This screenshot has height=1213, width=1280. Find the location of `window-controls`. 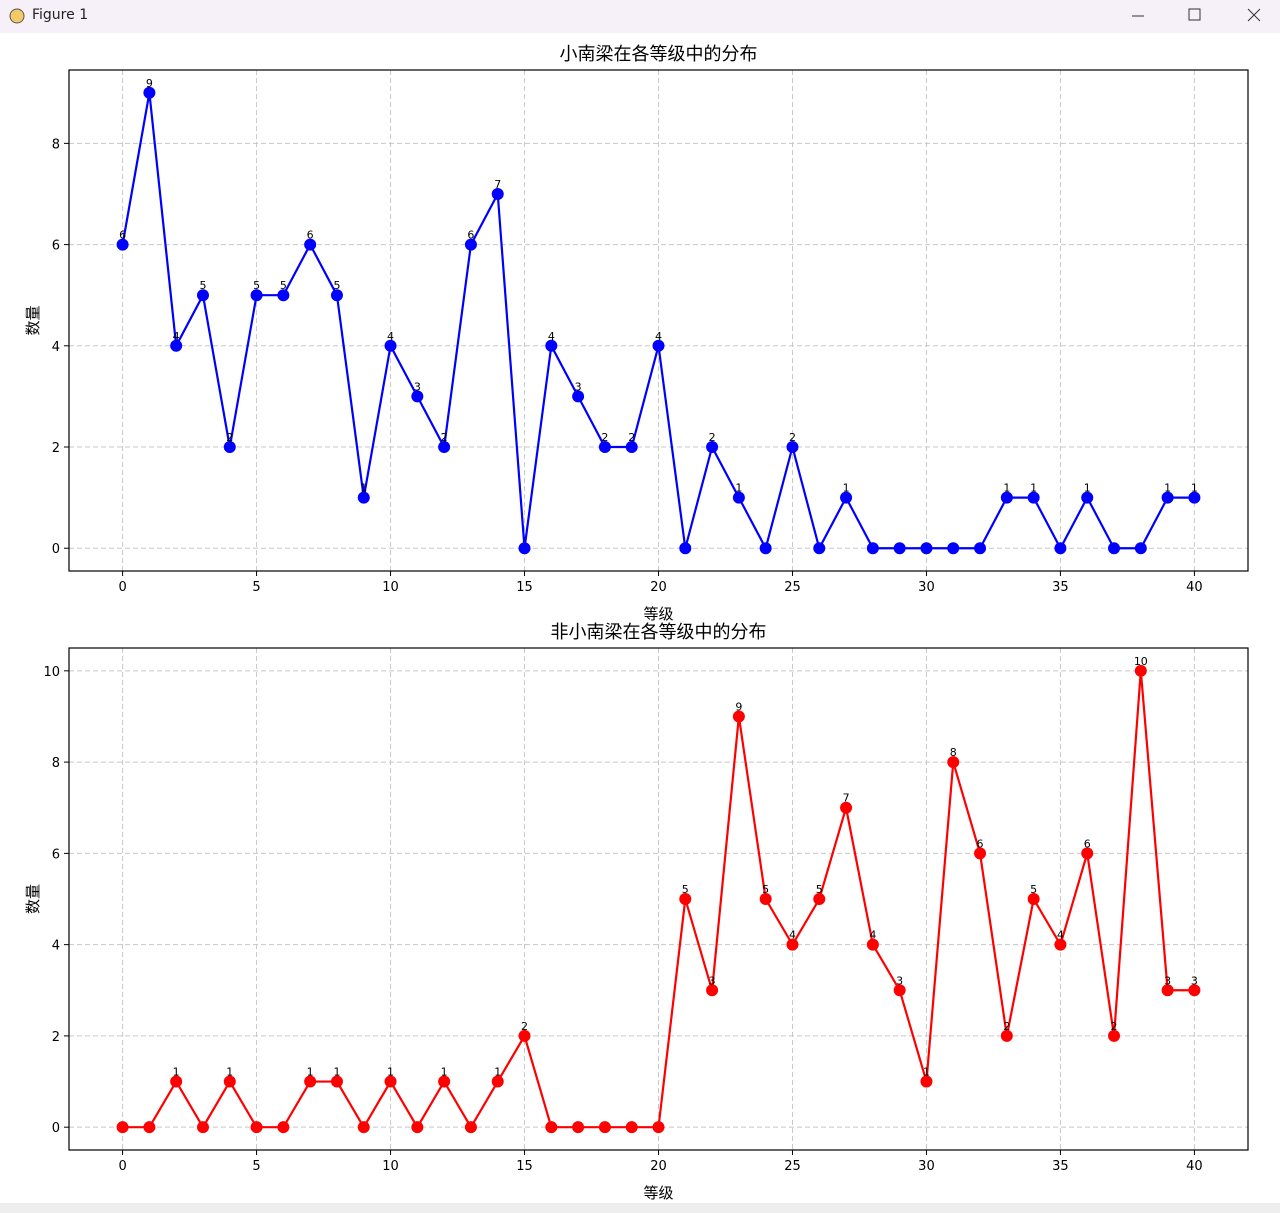

window-controls is located at coordinates (1200, 16).